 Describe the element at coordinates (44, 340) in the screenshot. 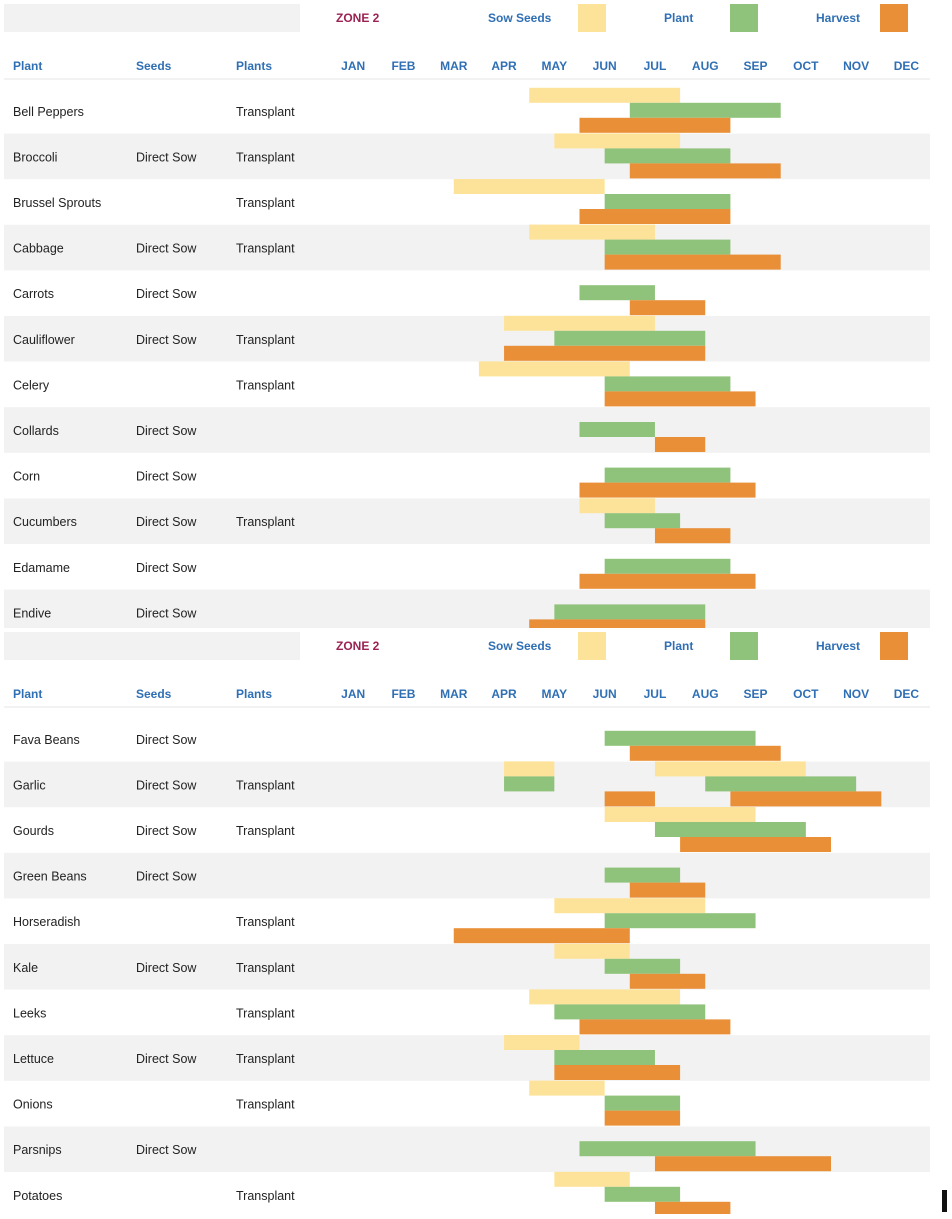

I see `plant-name: Cauliflower` at that location.